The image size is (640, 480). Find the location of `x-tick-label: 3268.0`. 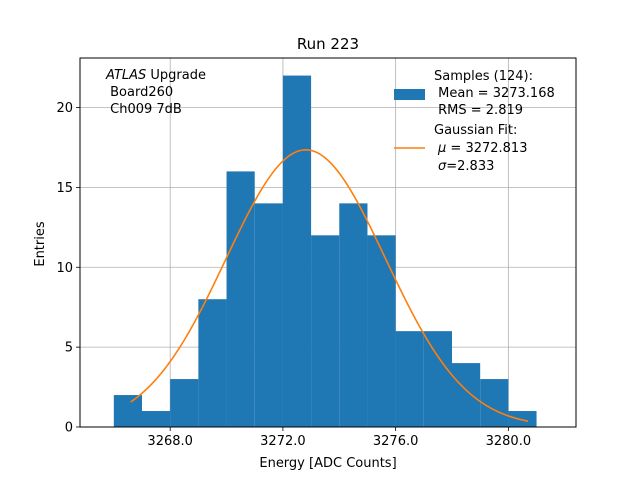

x-tick-label: 3268.0 is located at coordinates (170, 441).